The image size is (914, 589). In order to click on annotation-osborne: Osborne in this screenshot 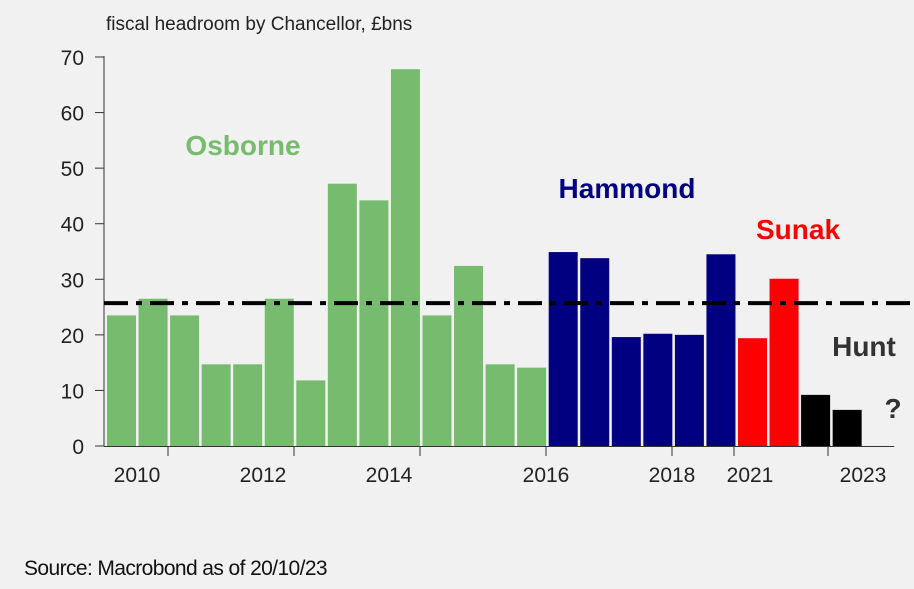, I will do `click(242, 145)`.